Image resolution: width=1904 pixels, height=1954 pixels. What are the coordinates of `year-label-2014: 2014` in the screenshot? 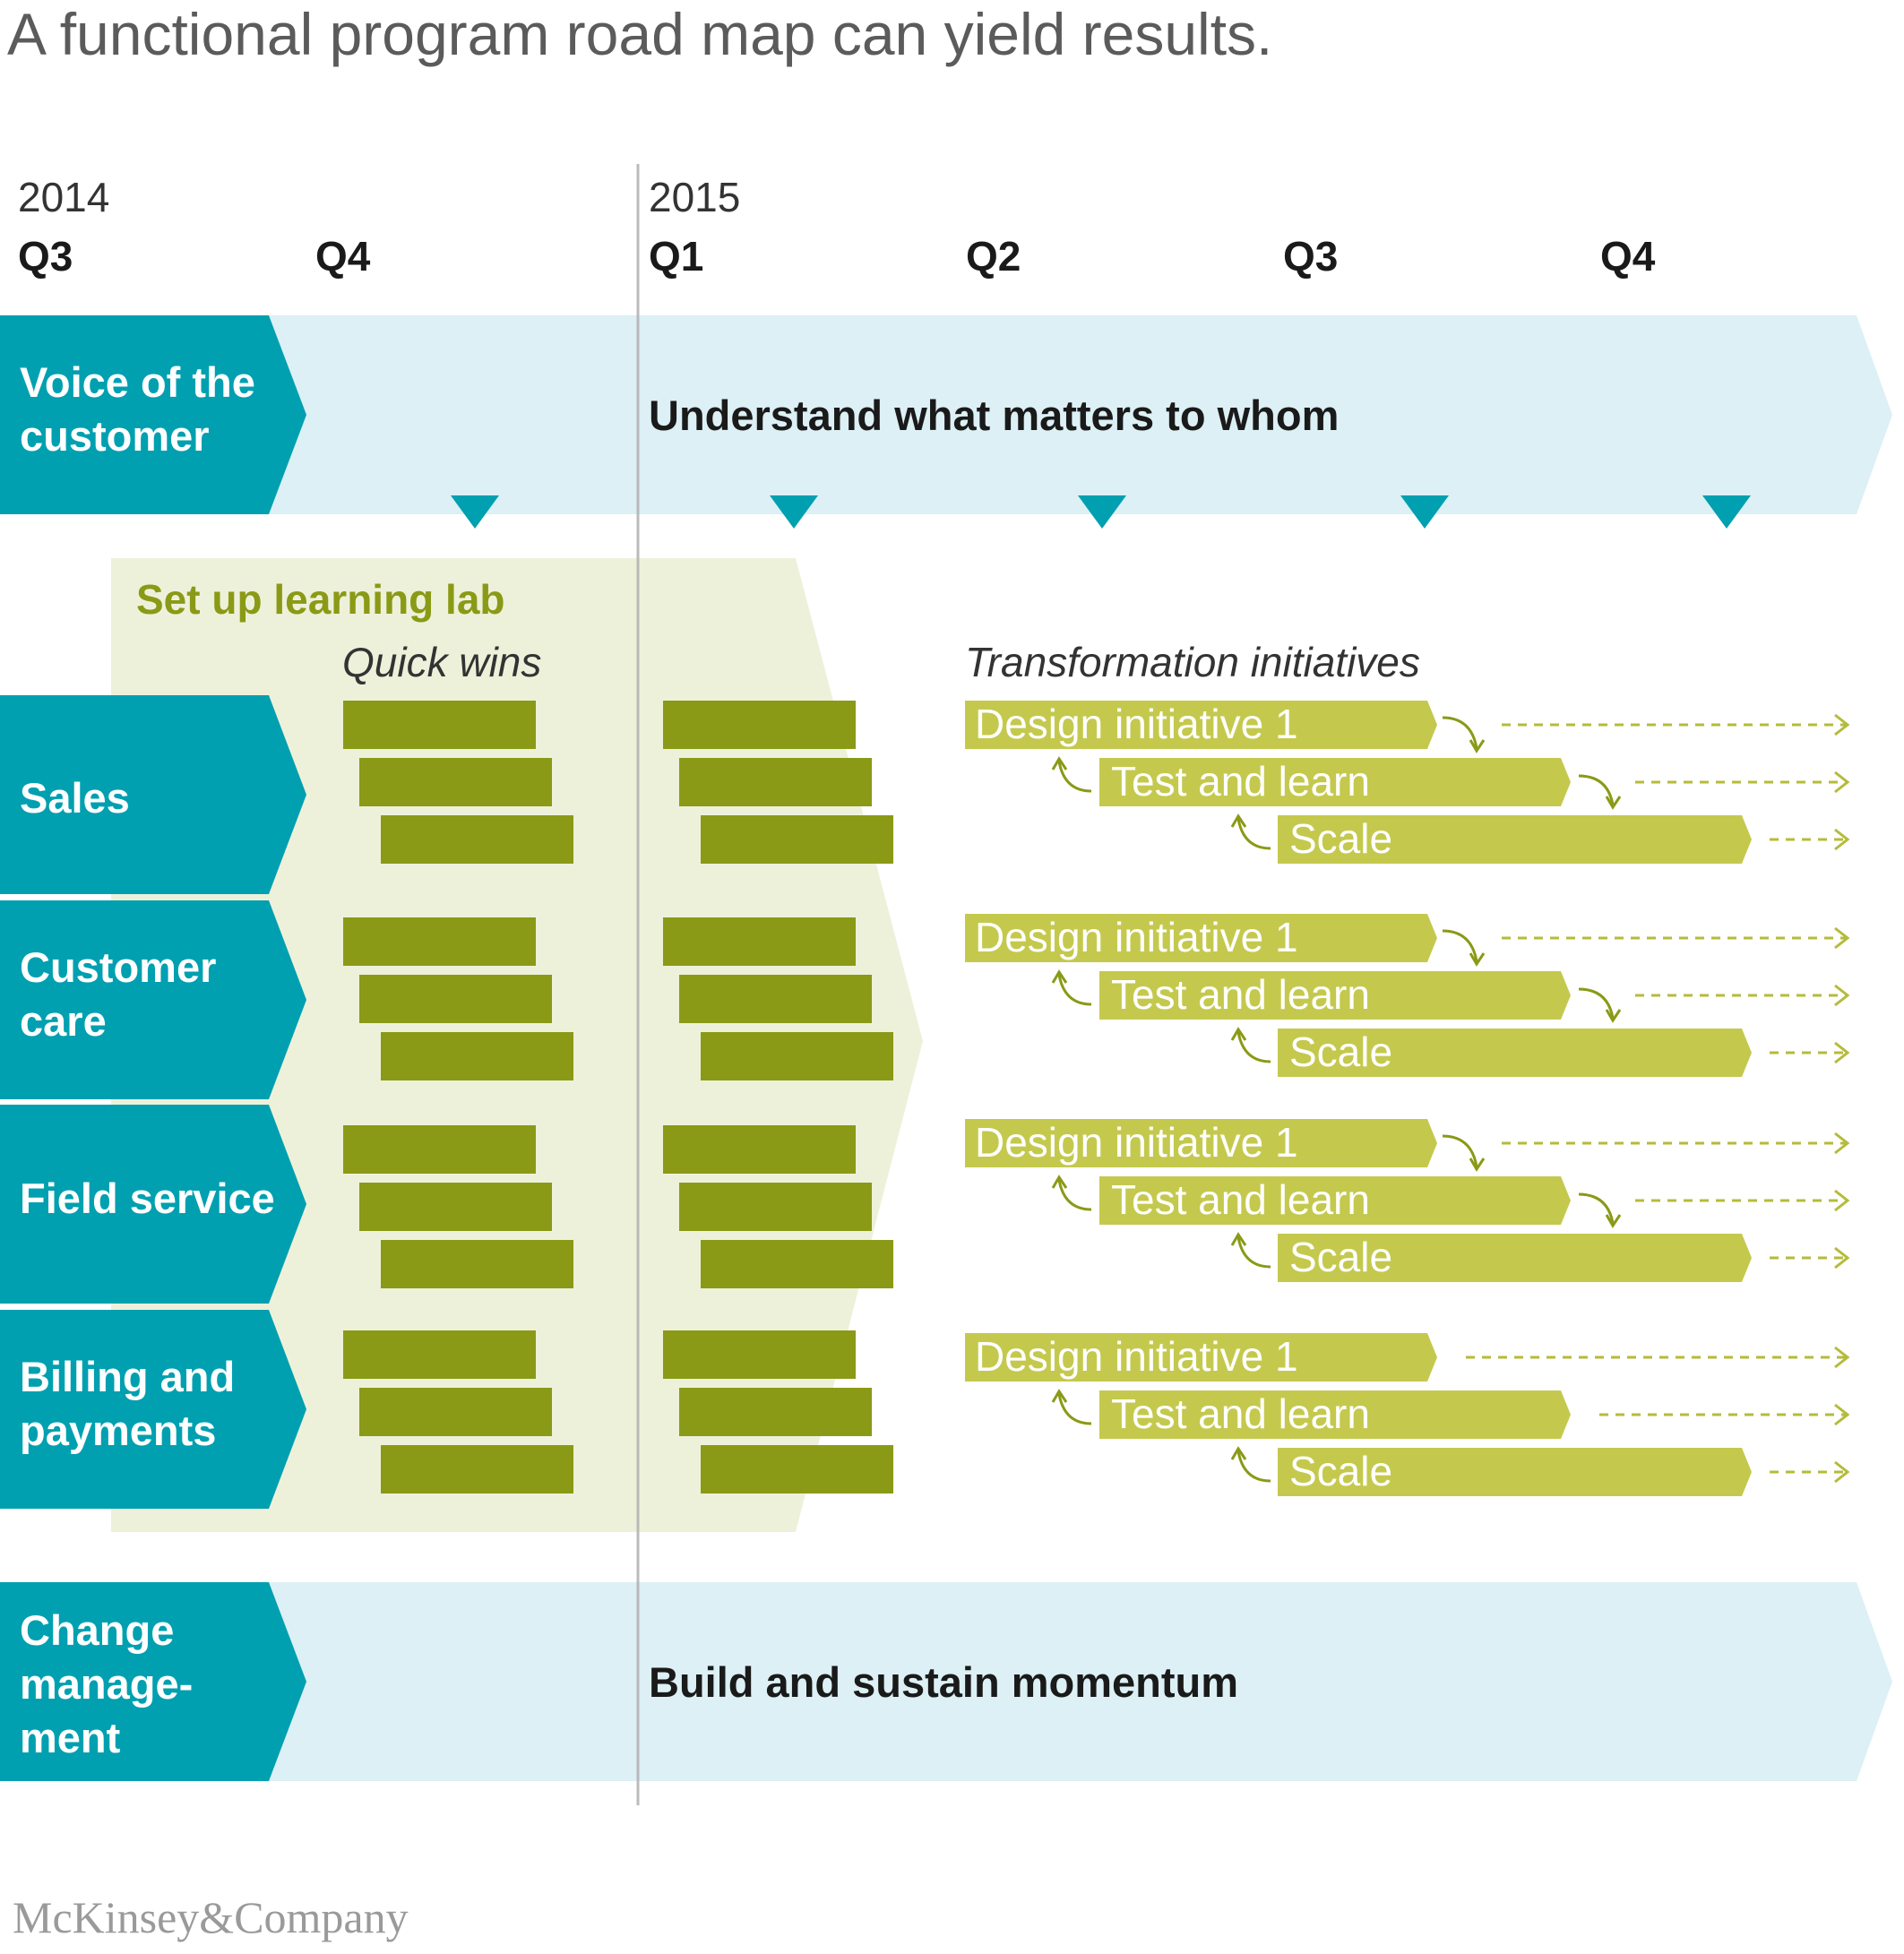 It's located at (64, 197).